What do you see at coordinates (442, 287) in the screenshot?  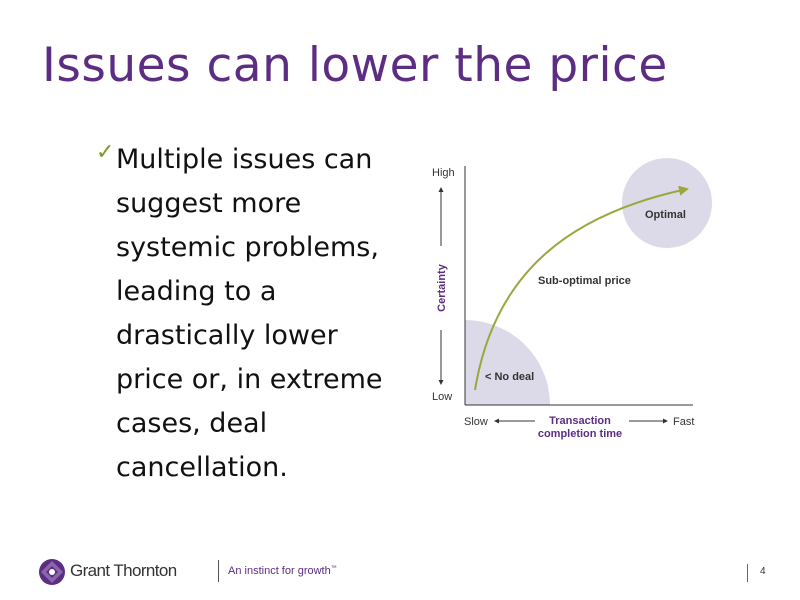 I see `y-axis-label: Certainty` at bounding box center [442, 287].